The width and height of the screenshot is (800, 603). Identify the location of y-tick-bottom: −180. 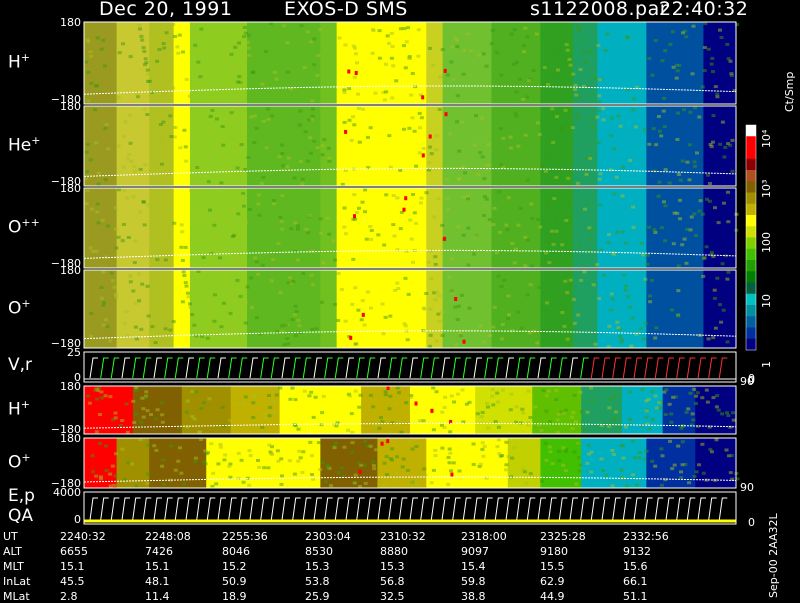
(65, 263).